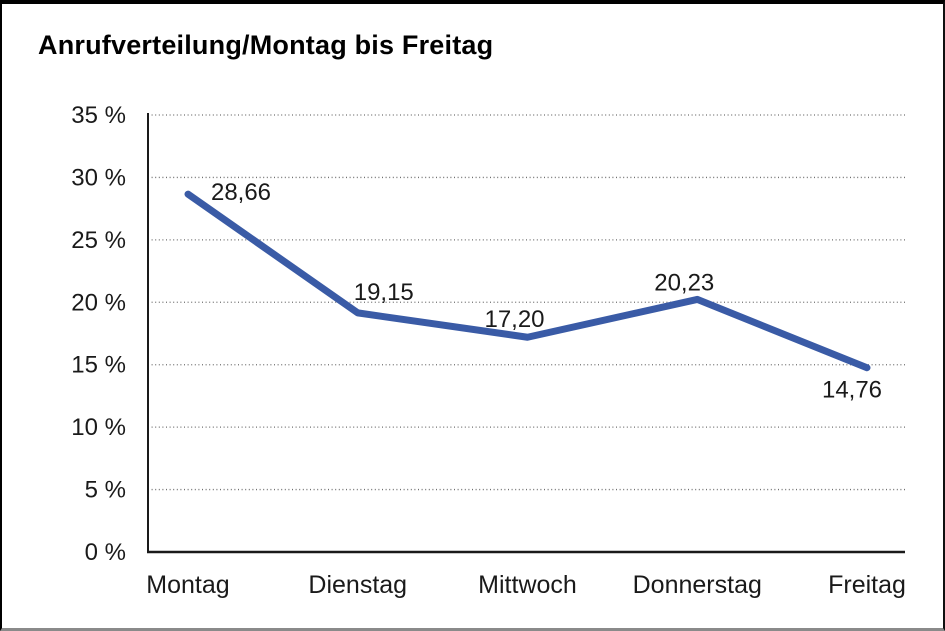 The image size is (945, 631). Describe the element at coordinates (867, 585) in the screenshot. I see `x-axis-label: Freitag` at that location.